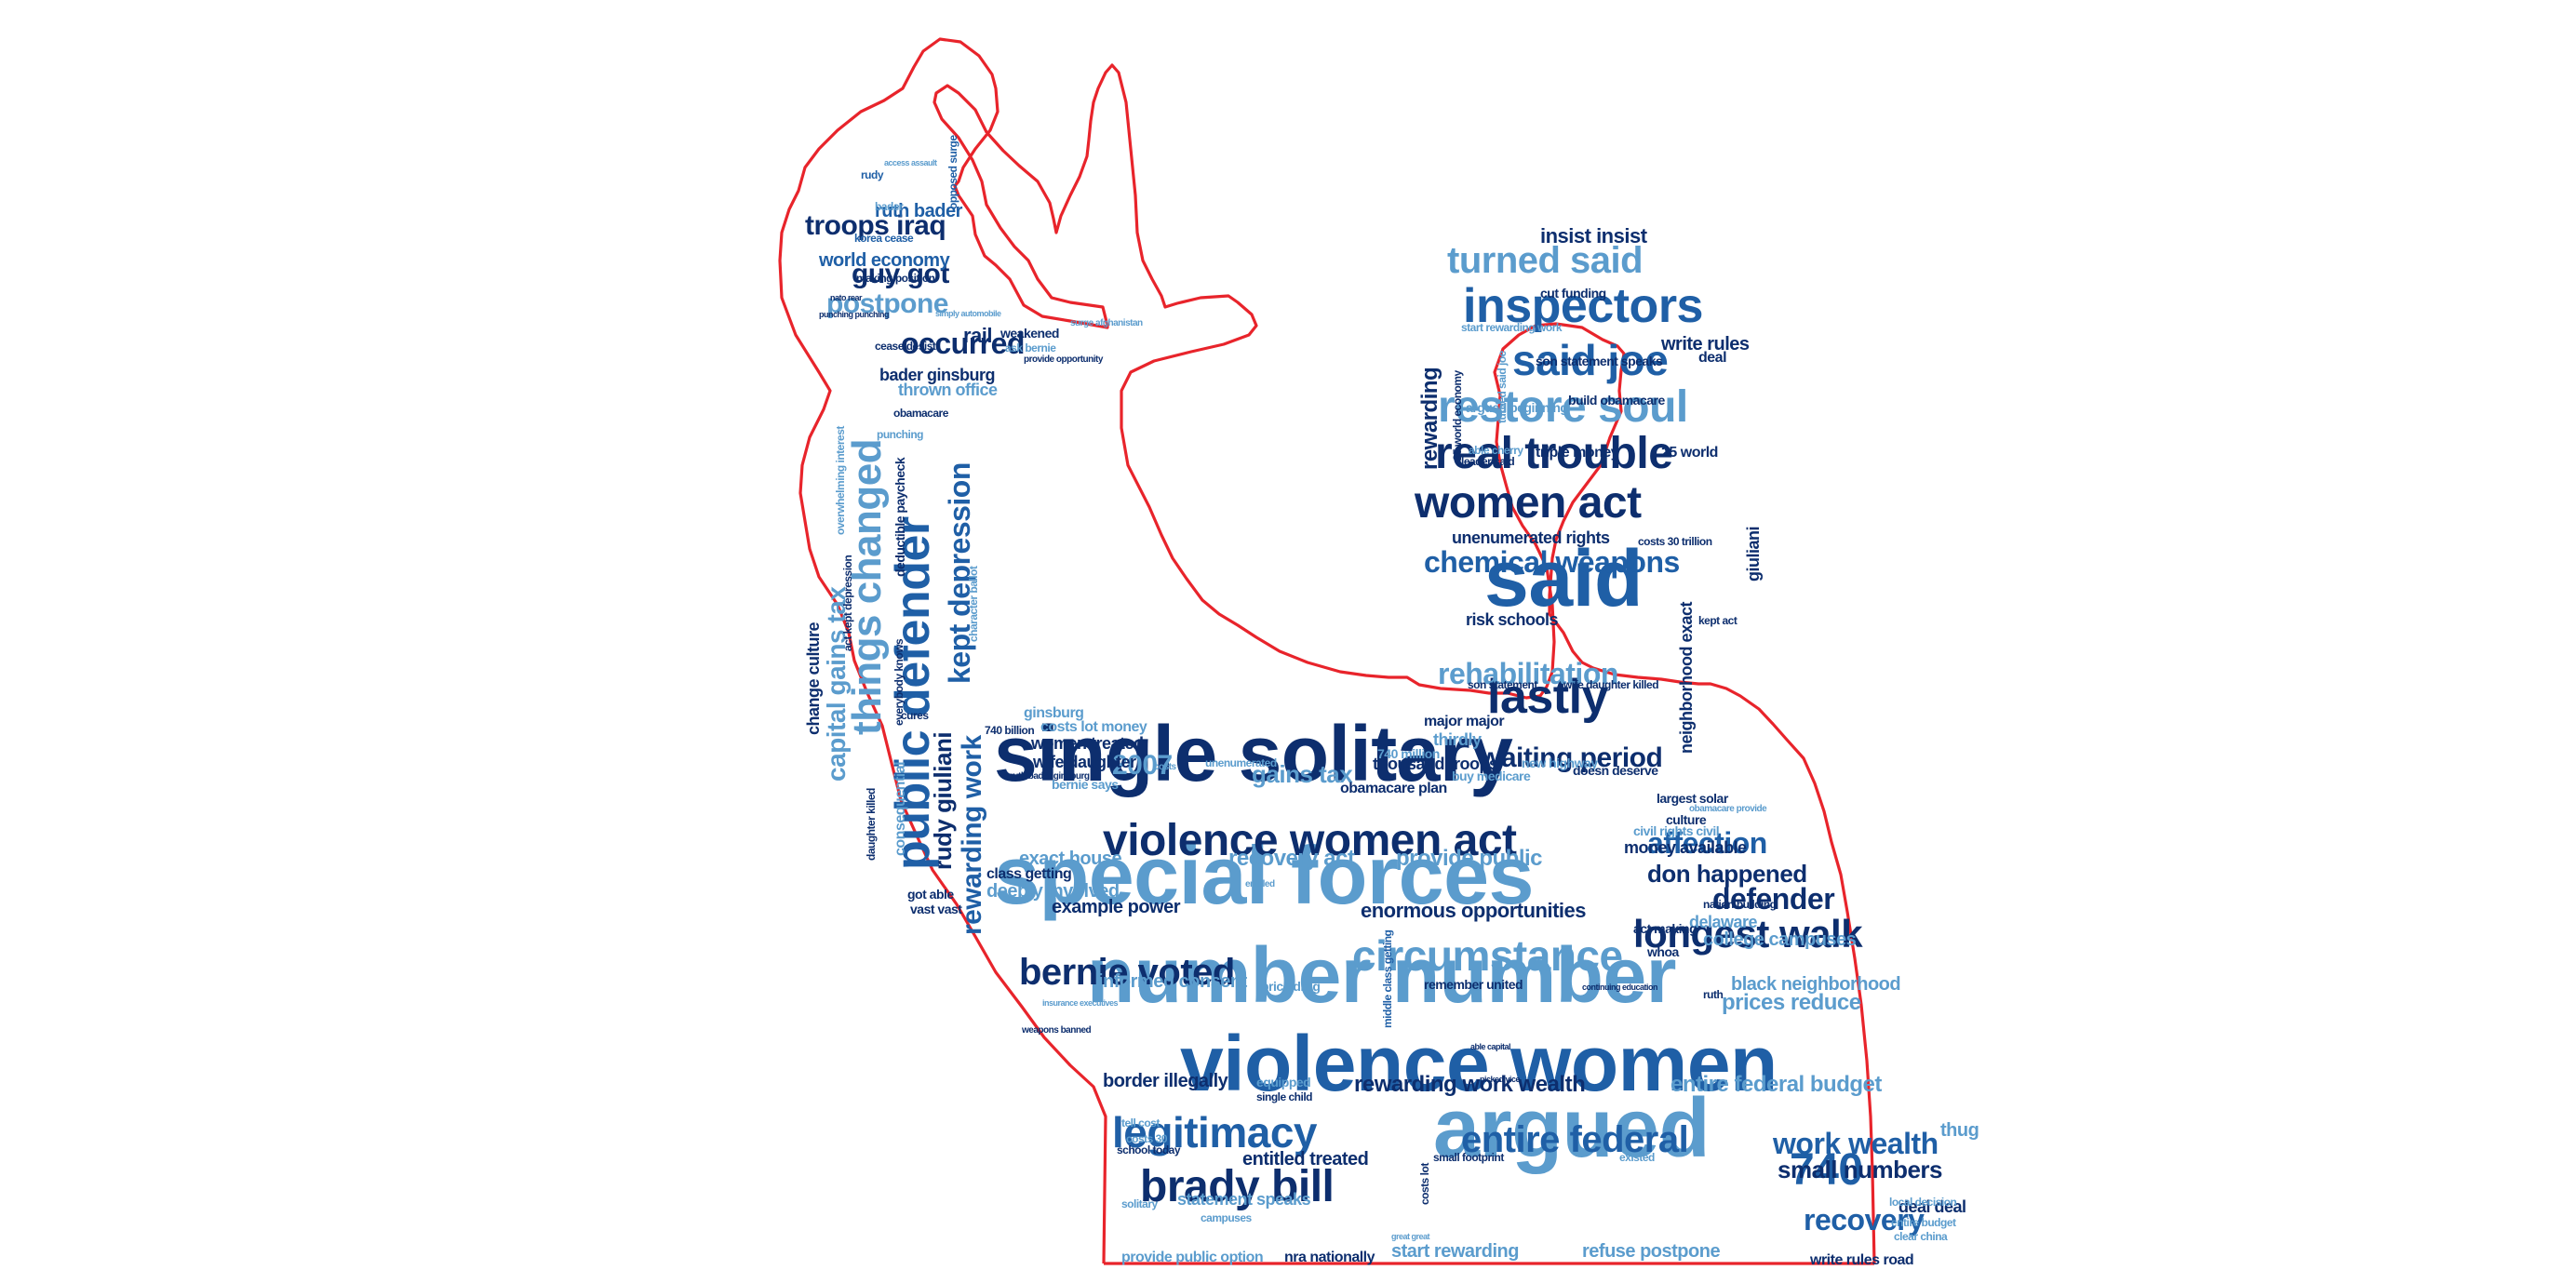 The height and width of the screenshot is (1270, 2576). What do you see at coordinates (1329, 1258) in the screenshot?
I see `cloud-word: nra nationally` at bounding box center [1329, 1258].